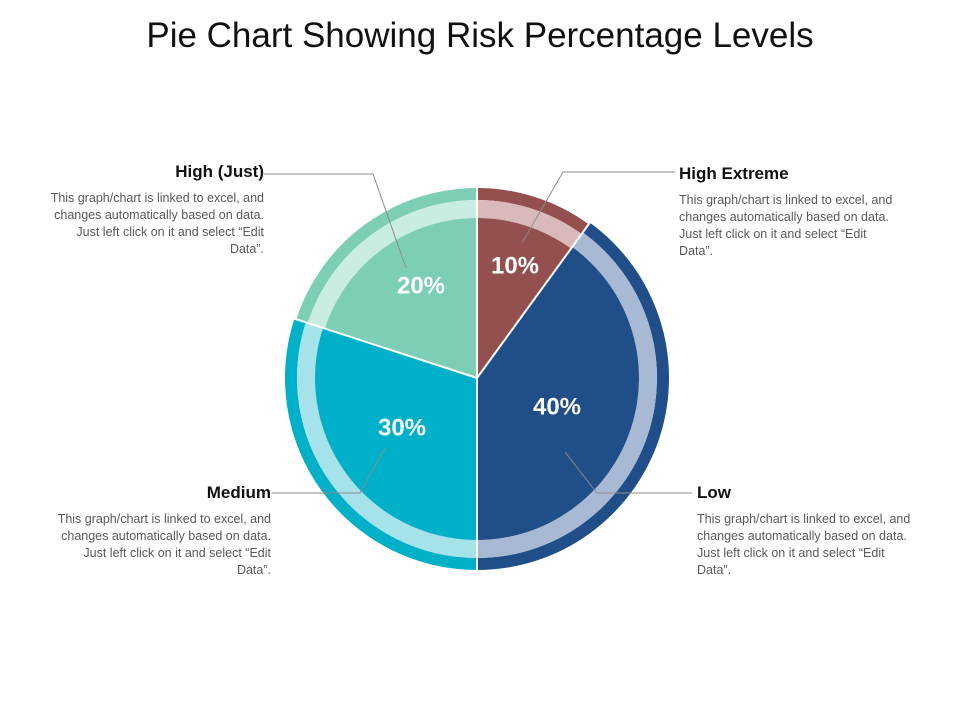  Describe the element at coordinates (238, 492) in the screenshot. I see `legend-medium-title: Medium` at that location.